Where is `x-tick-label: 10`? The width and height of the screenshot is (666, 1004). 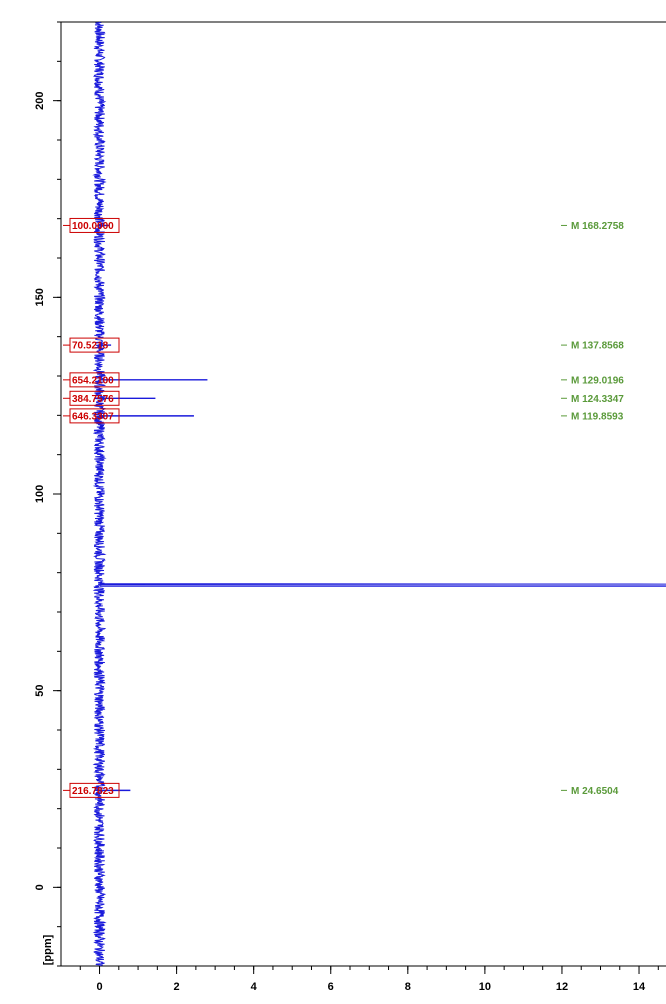
x-tick-label: 10 is located at coordinates (485, 987).